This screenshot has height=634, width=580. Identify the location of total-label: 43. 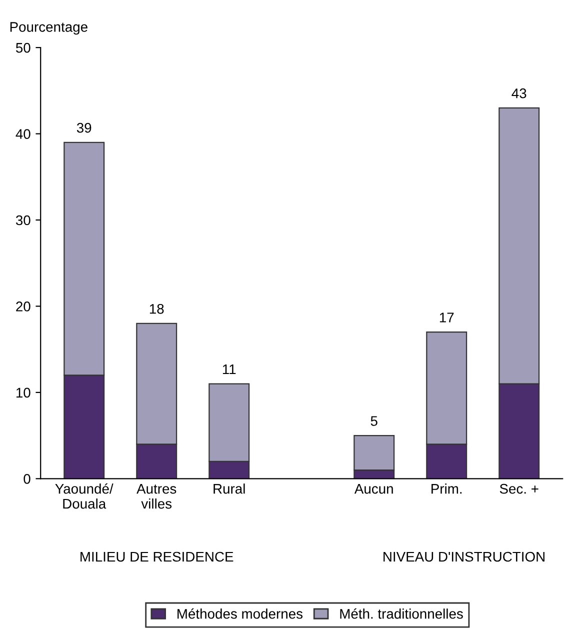
(519, 93).